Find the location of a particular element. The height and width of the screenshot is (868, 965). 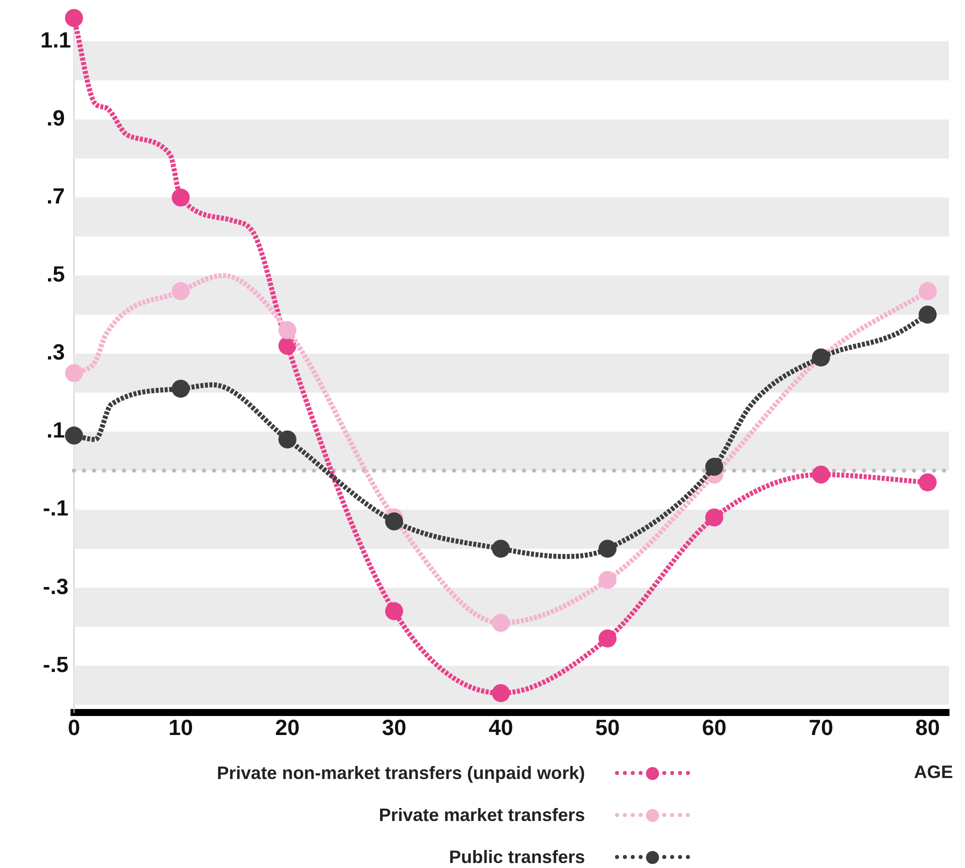

x-tick-label: 30 is located at coordinates (394, 727).